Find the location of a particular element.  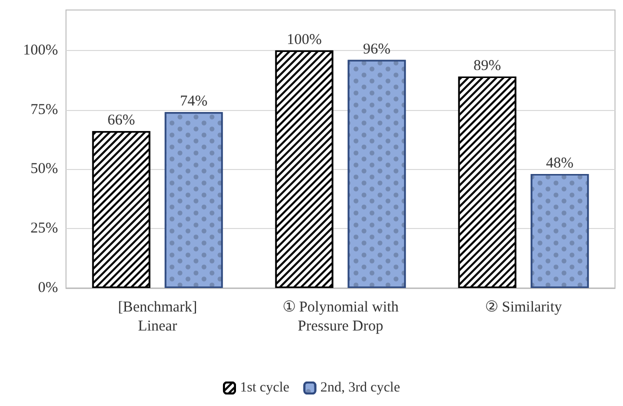

legend-label: 2nd, 3rd cycle is located at coordinates (360, 388).